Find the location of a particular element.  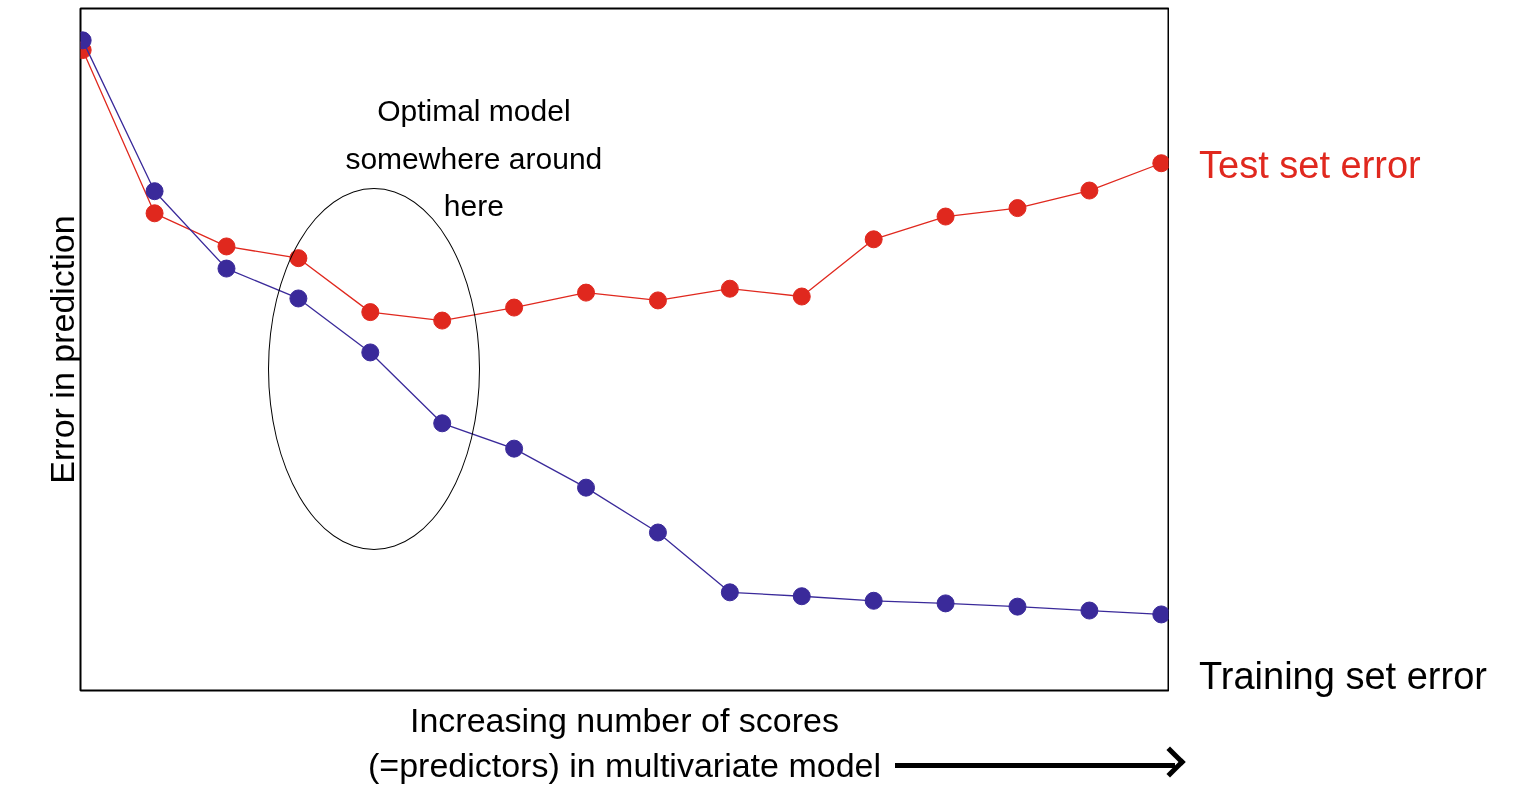

x-axis-title: Increasing number of scores (=predictors) in multivariate model is located at coordinates (624, 742).